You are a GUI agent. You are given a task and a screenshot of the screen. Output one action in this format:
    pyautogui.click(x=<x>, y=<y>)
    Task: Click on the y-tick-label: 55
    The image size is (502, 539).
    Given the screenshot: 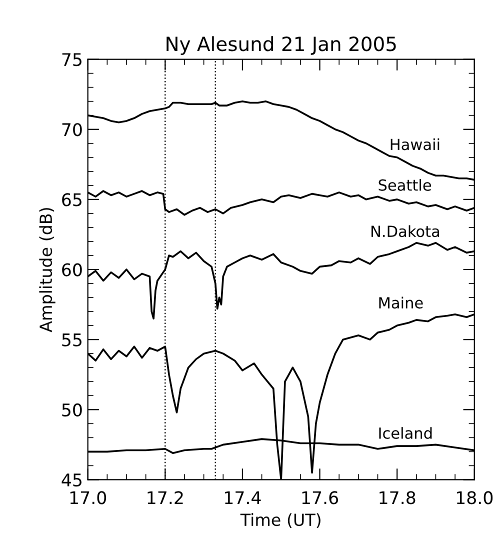 What is the action you would take?
    pyautogui.click(x=72, y=340)
    